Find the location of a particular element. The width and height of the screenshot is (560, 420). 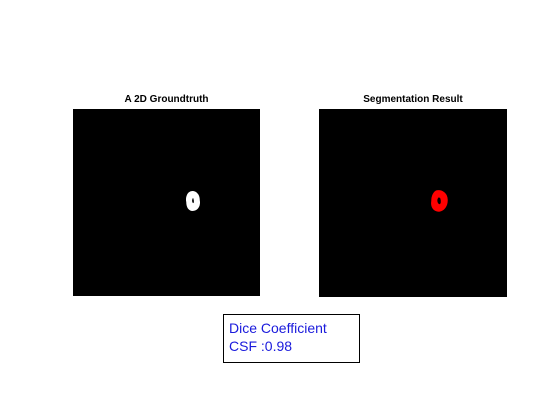

segmentation-title: Segmentation Result is located at coordinates (413, 99).